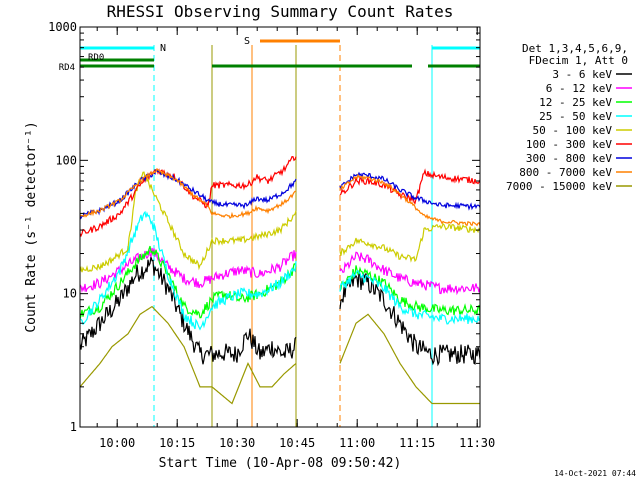  What do you see at coordinates (280, 463) in the screenshot?
I see `x-axis-label: Start Time (10-Apr-08 09:50:42)` at bounding box center [280, 463].